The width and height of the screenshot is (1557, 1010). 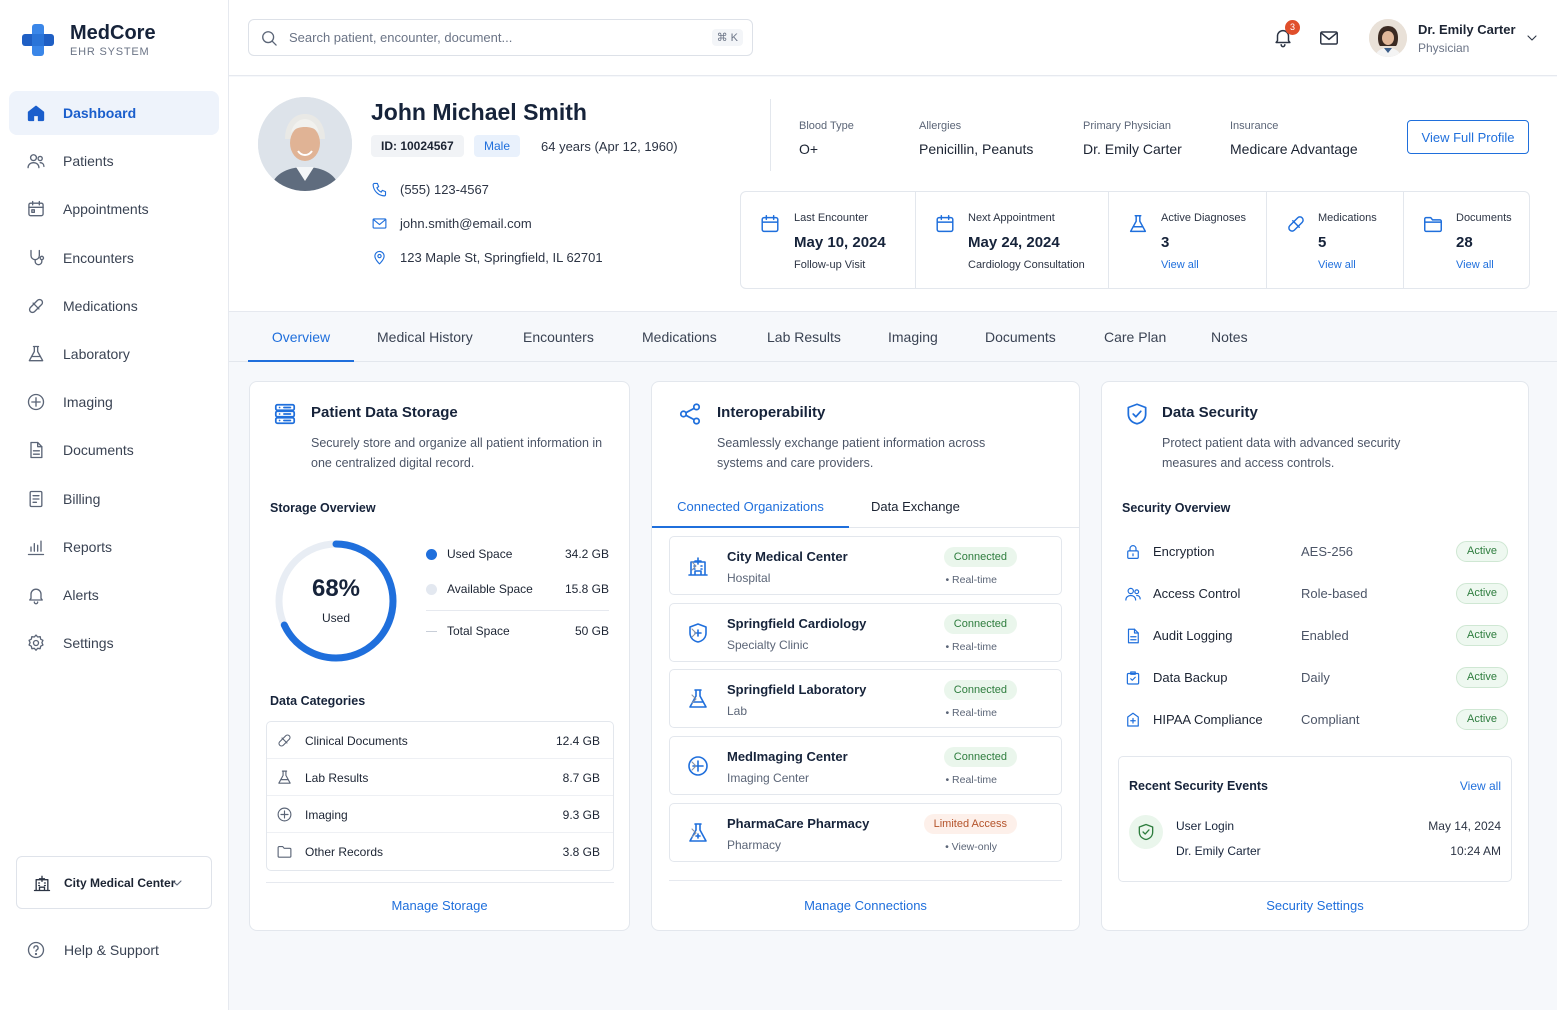 What do you see at coordinates (1180, 265) in the screenshot?
I see `view-all-diagnoses-link: View all` at bounding box center [1180, 265].